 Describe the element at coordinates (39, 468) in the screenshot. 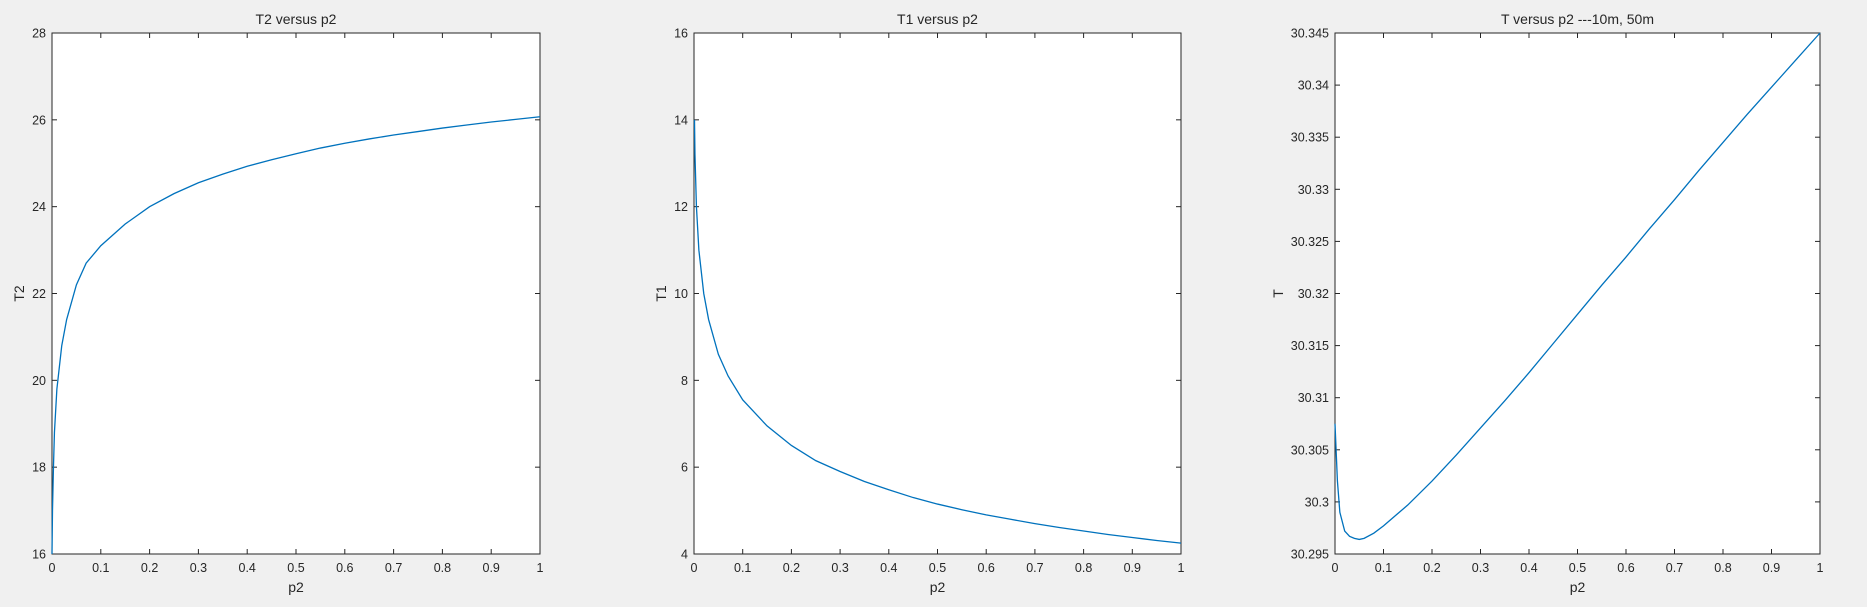

I see `y-tick-label: 18` at that location.